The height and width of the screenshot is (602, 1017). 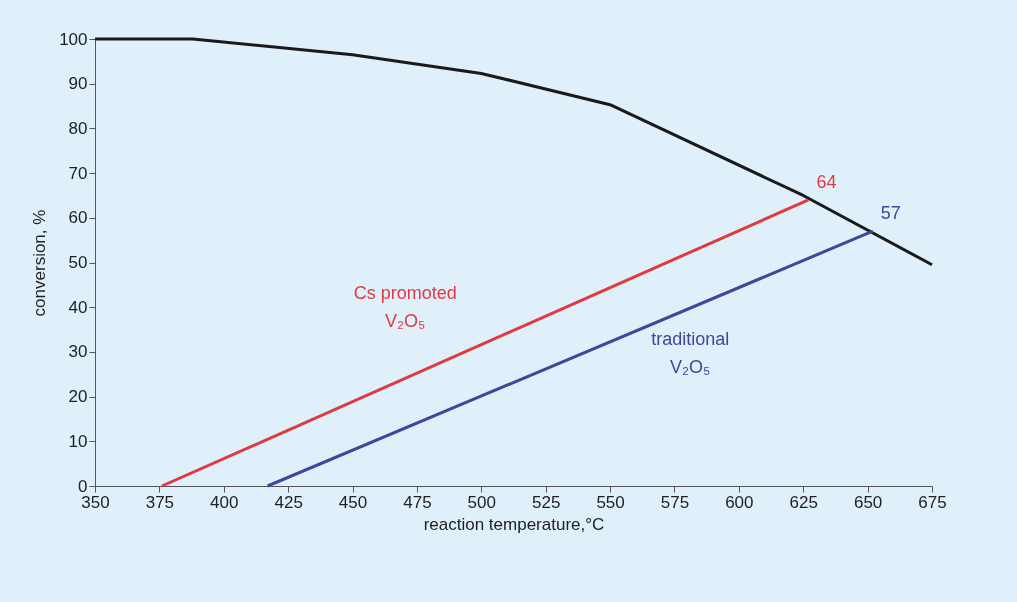 What do you see at coordinates (78, 307) in the screenshot?
I see `y-tick-label: 40` at bounding box center [78, 307].